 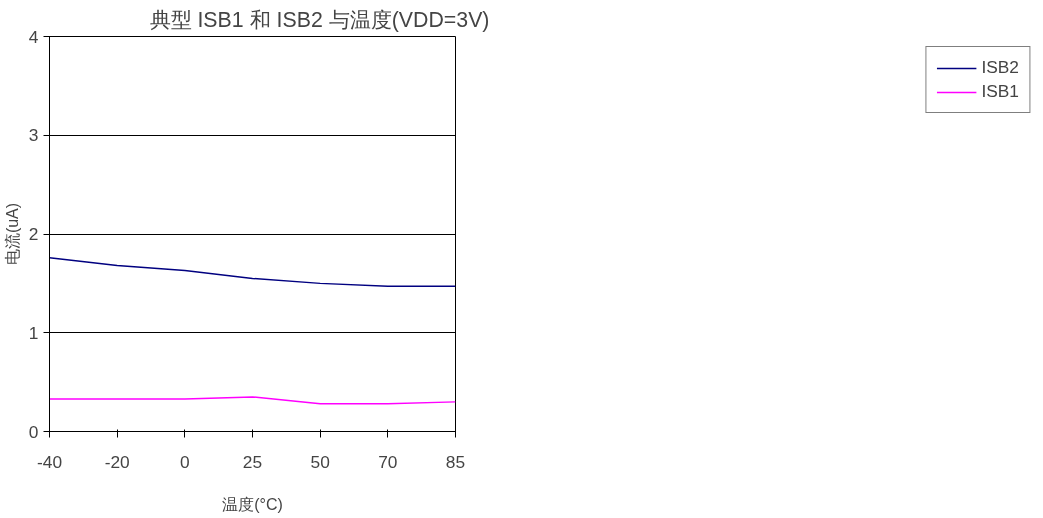 What do you see at coordinates (320, 461) in the screenshot?
I see `x-tick-label: 50` at bounding box center [320, 461].